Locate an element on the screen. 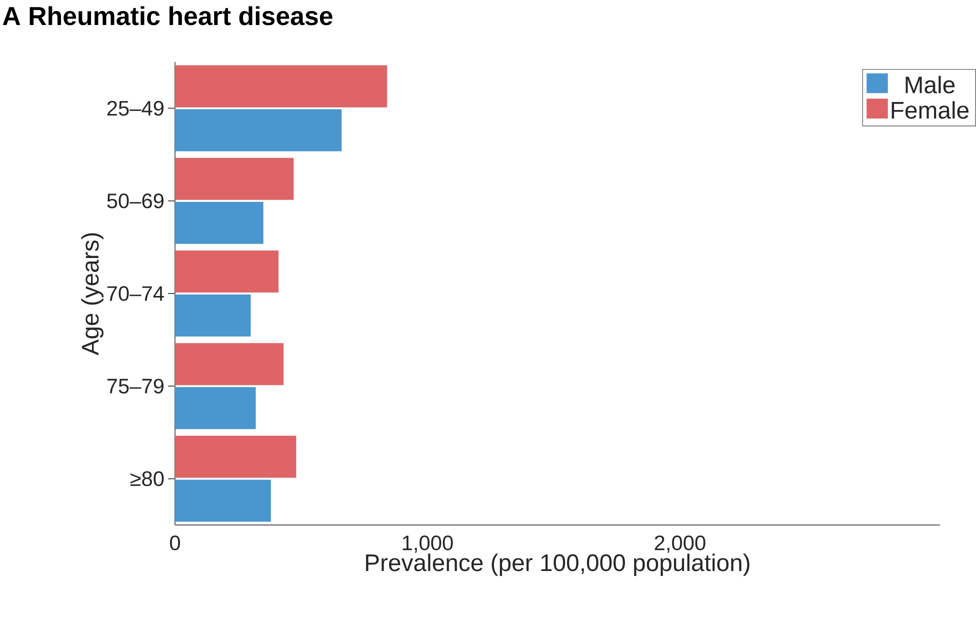 The width and height of the screenshot is (976, 626). x-tick-label: 2,000 is located at coordinates (680, 544).